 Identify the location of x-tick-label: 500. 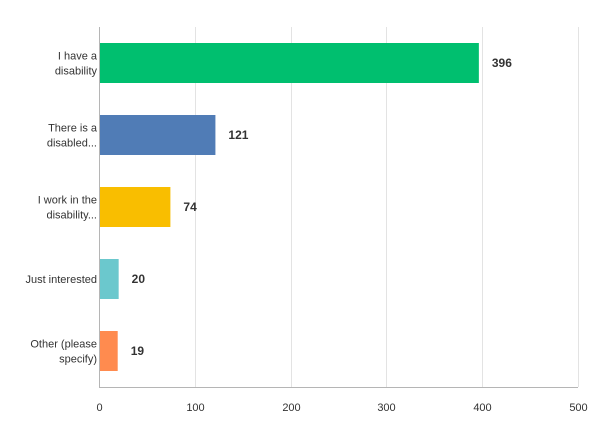
(578, 408).